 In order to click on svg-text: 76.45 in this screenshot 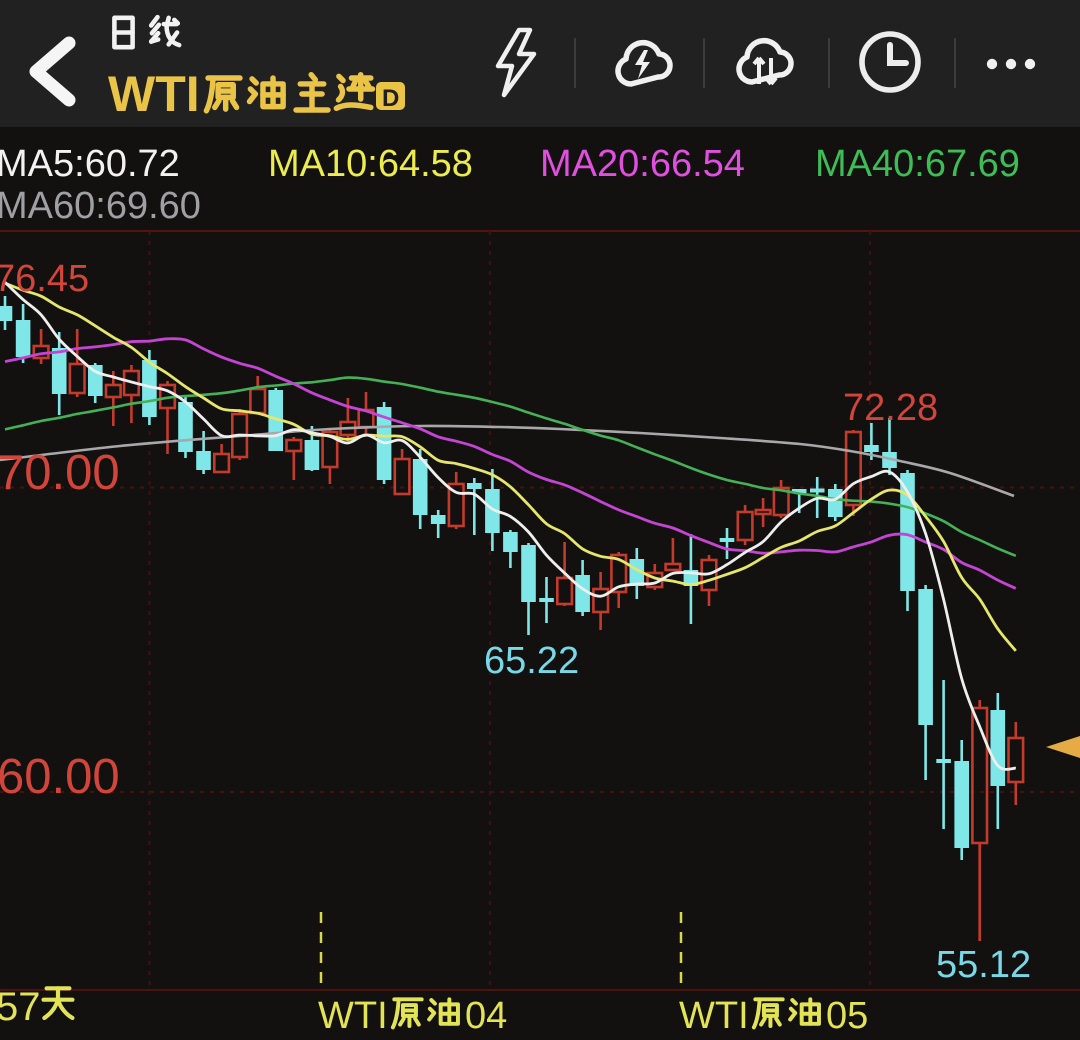, I will do `click(44, 279)`.